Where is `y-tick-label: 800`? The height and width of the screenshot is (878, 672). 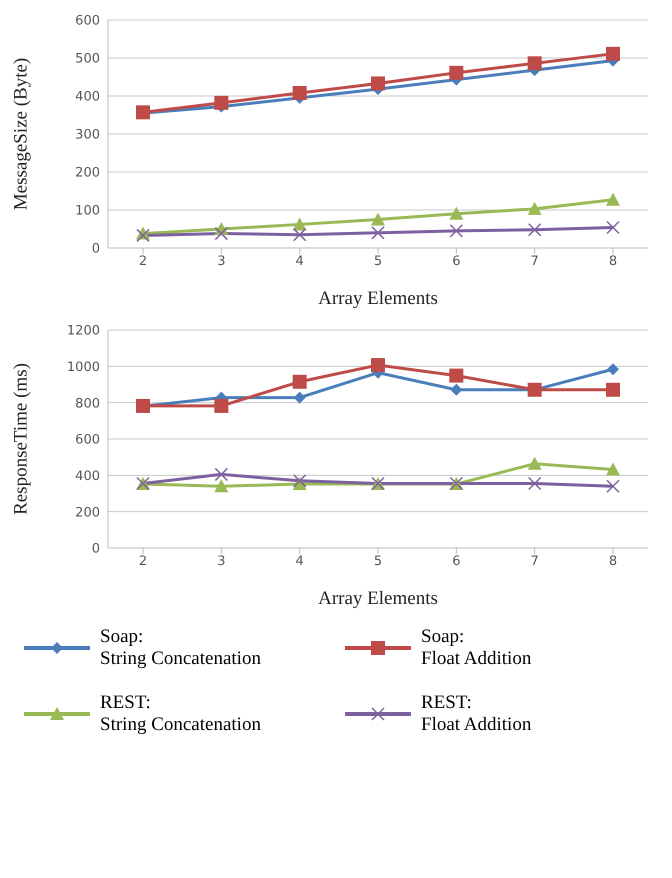 y-tick-label: 800 is located at coordinates (87, 404).